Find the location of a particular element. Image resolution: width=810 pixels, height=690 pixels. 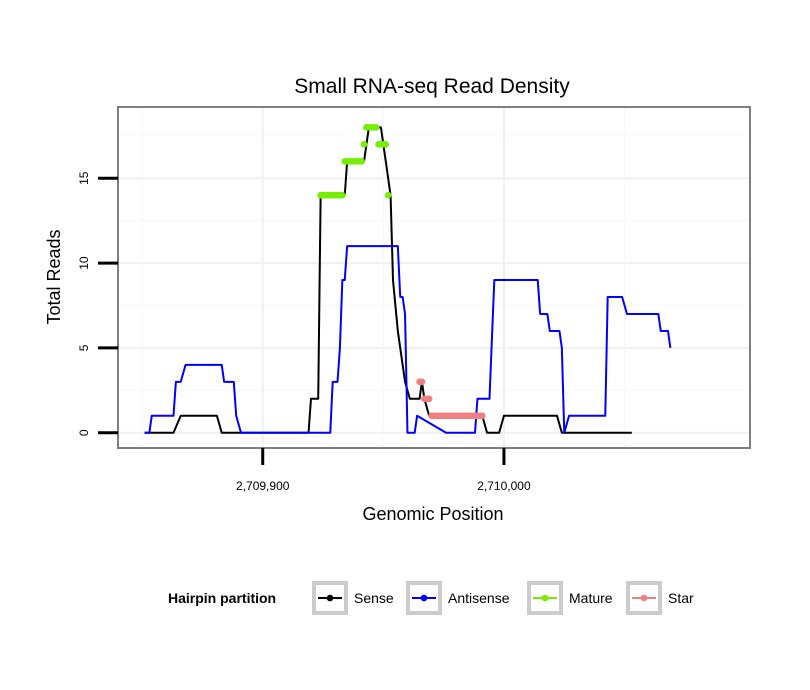

series-points is located at coordinates (401, 272).